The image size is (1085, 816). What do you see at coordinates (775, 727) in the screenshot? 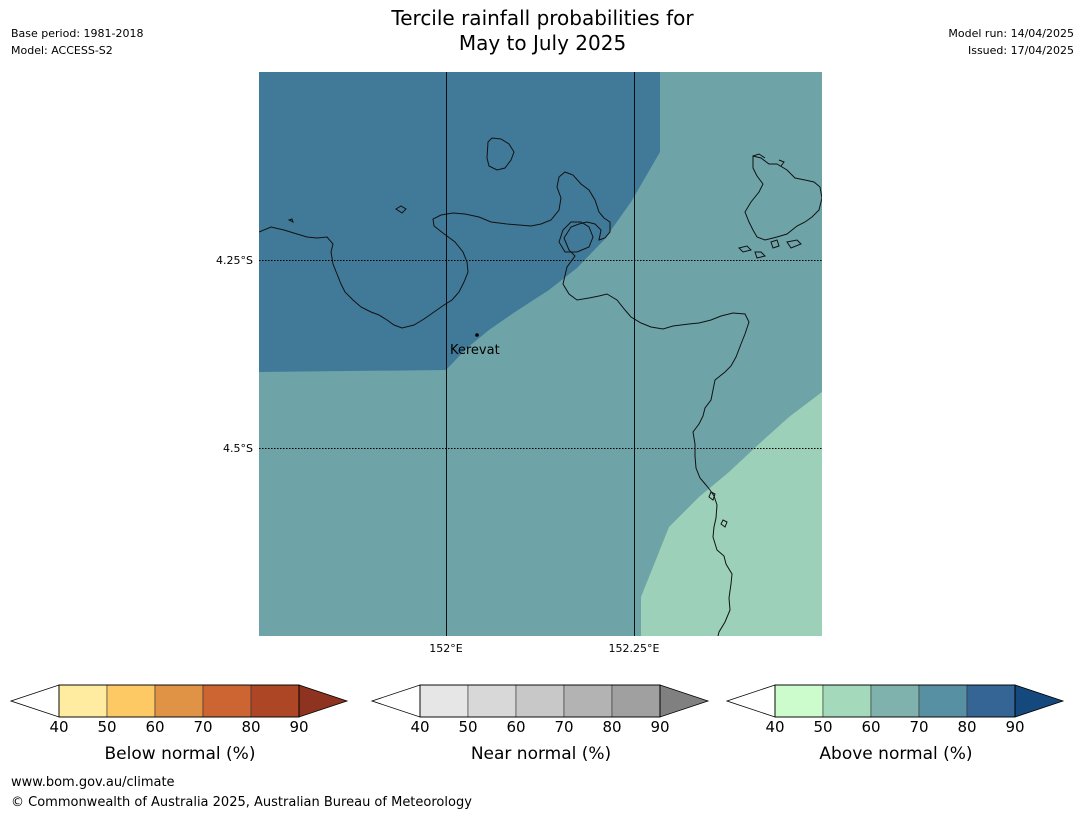
I see `cbar-above-tick: 40` at bounding box center [775, 727].